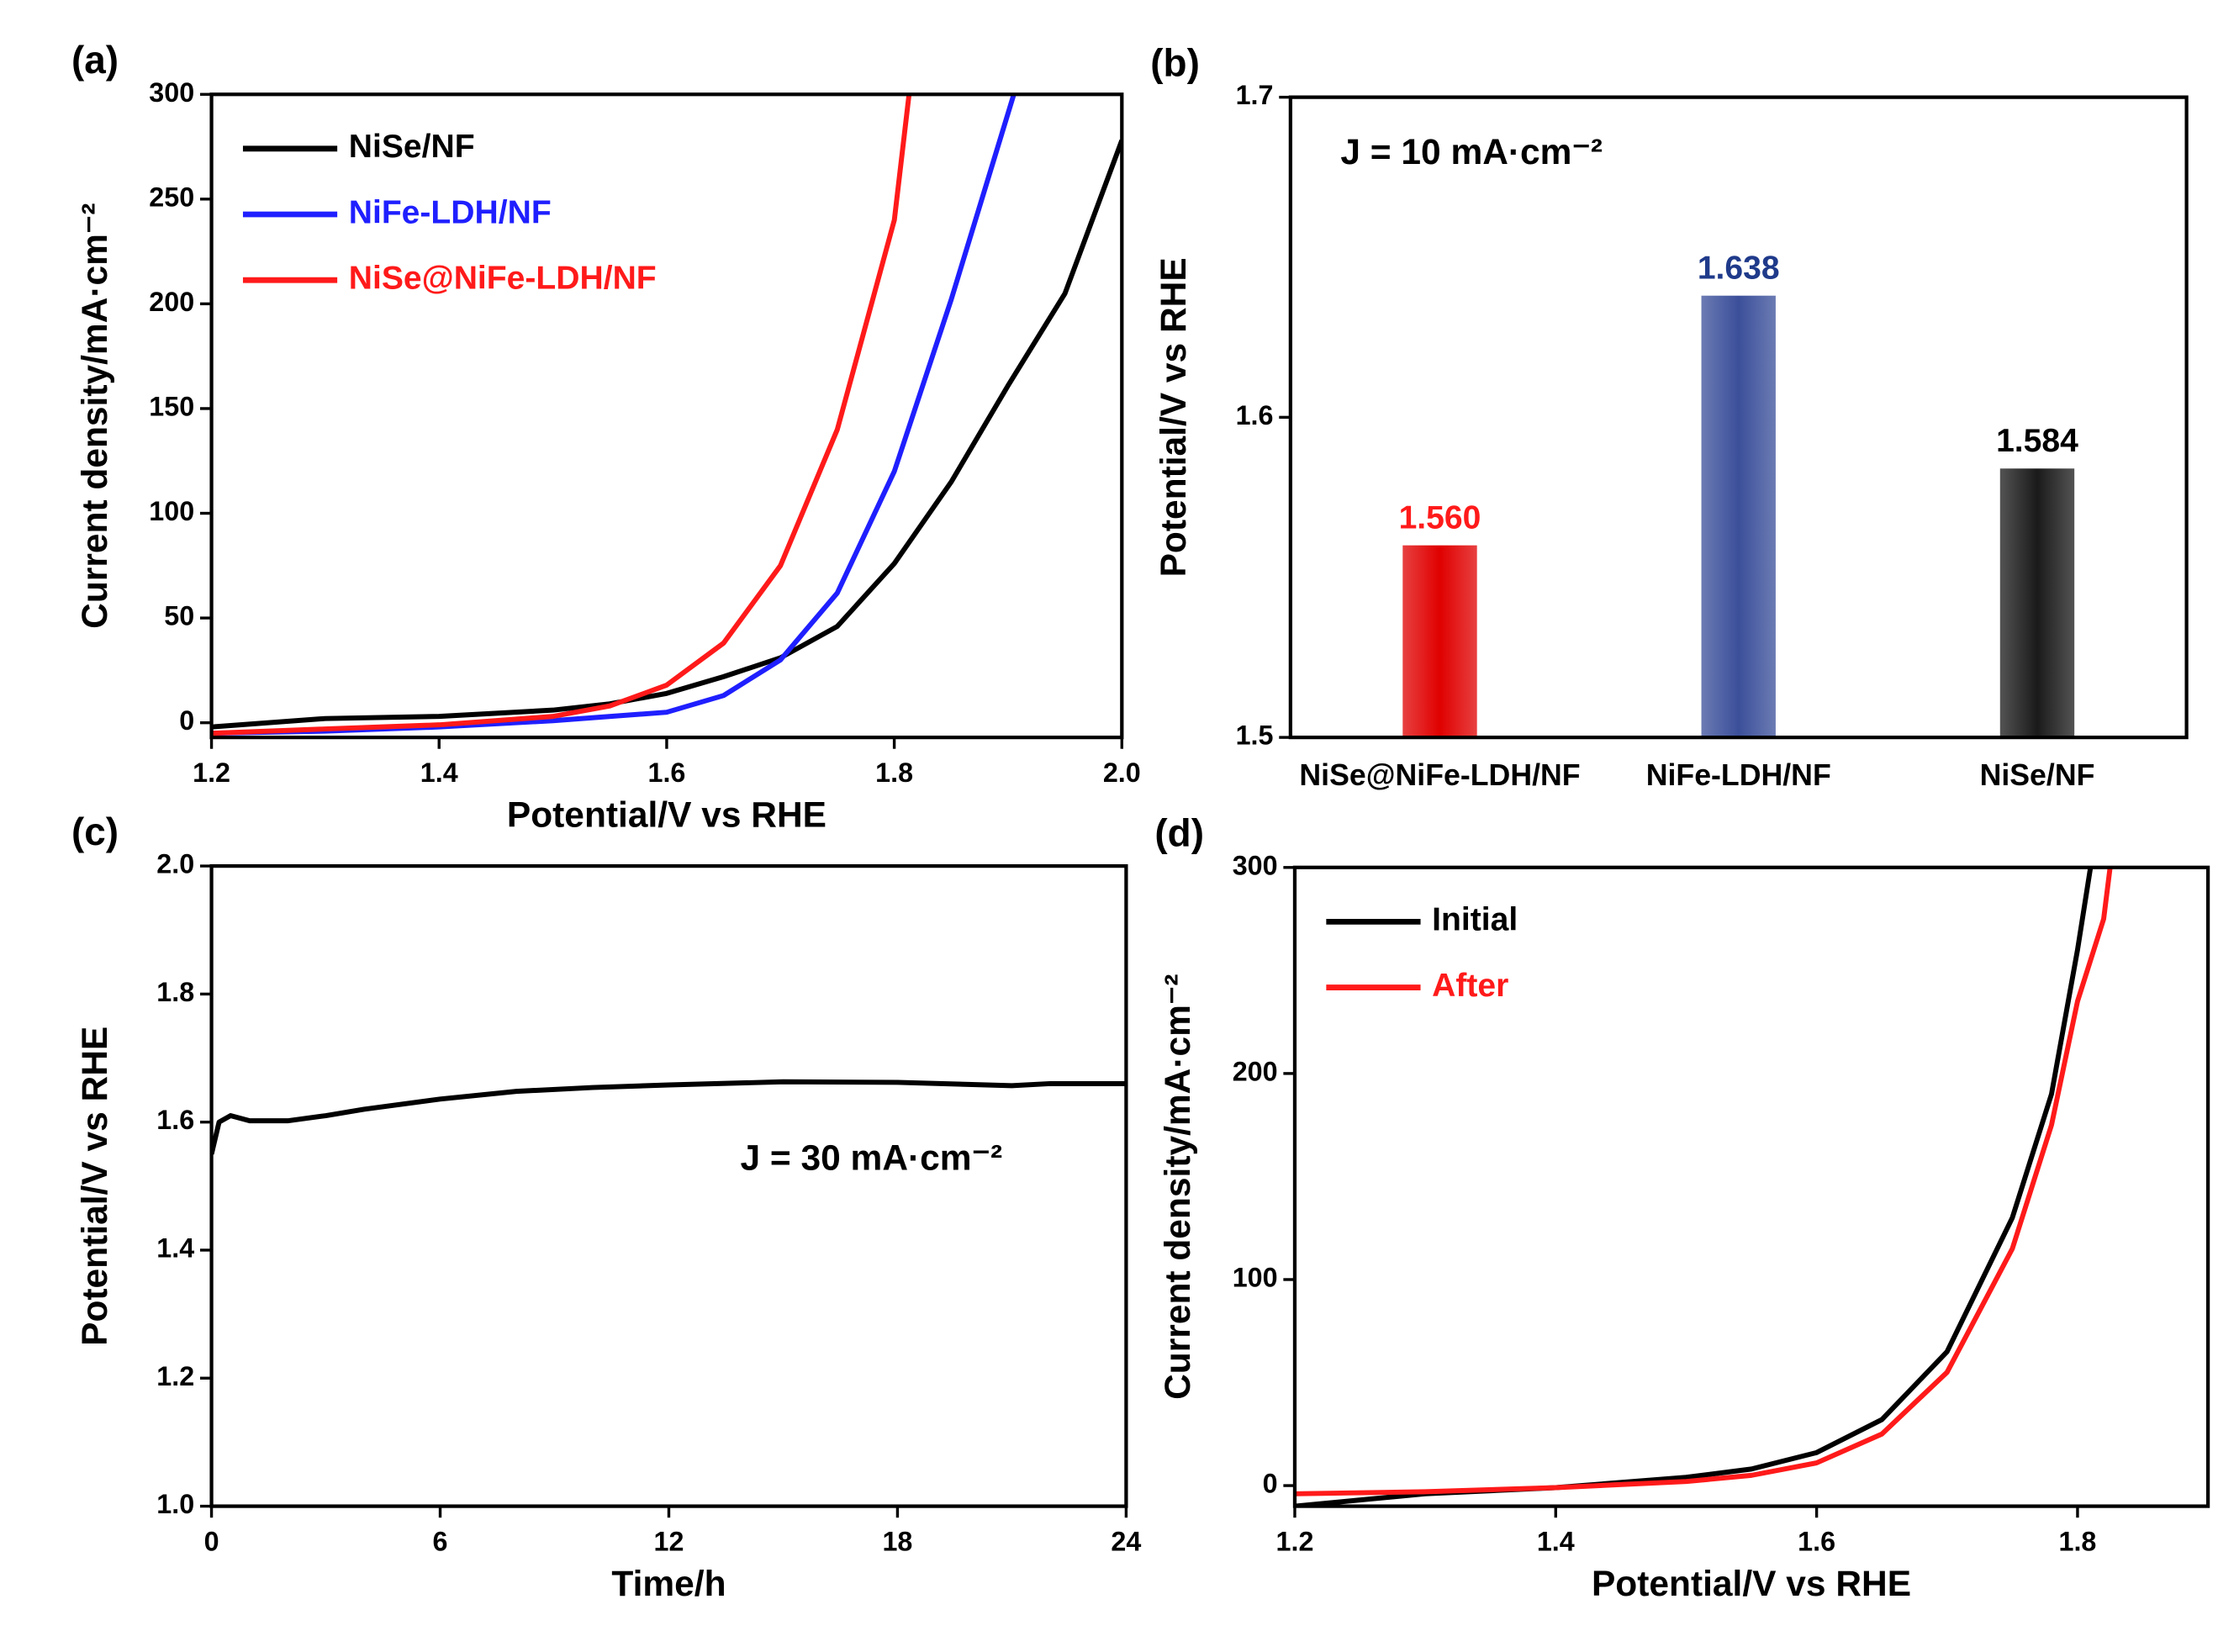 The height and width of the screenshot is (1652, 2218). What do you see at coordinates (171, 406) in the screenshot?
I see `y-tick-label: 150` at bounding box center [171, 406].